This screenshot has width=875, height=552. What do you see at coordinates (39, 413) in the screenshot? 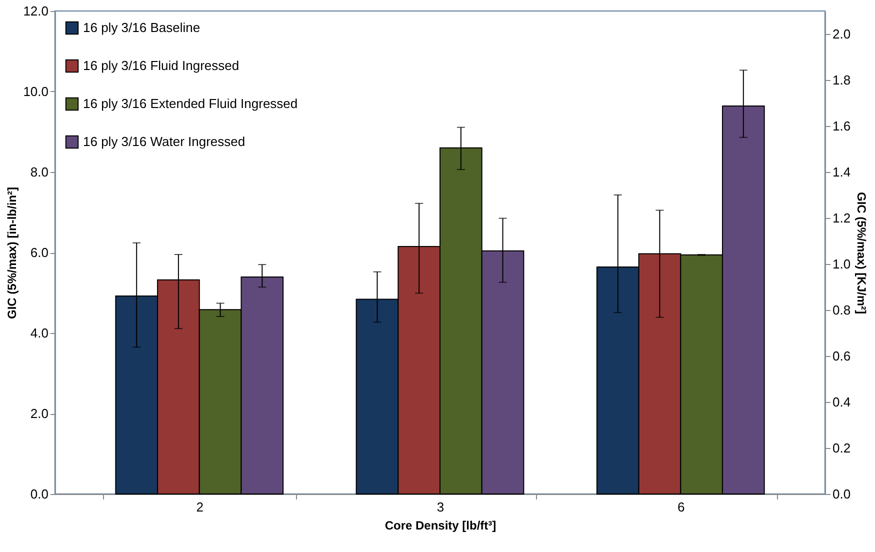
I see `y-tick-label: 2.0` at bounding box center [39, 413].